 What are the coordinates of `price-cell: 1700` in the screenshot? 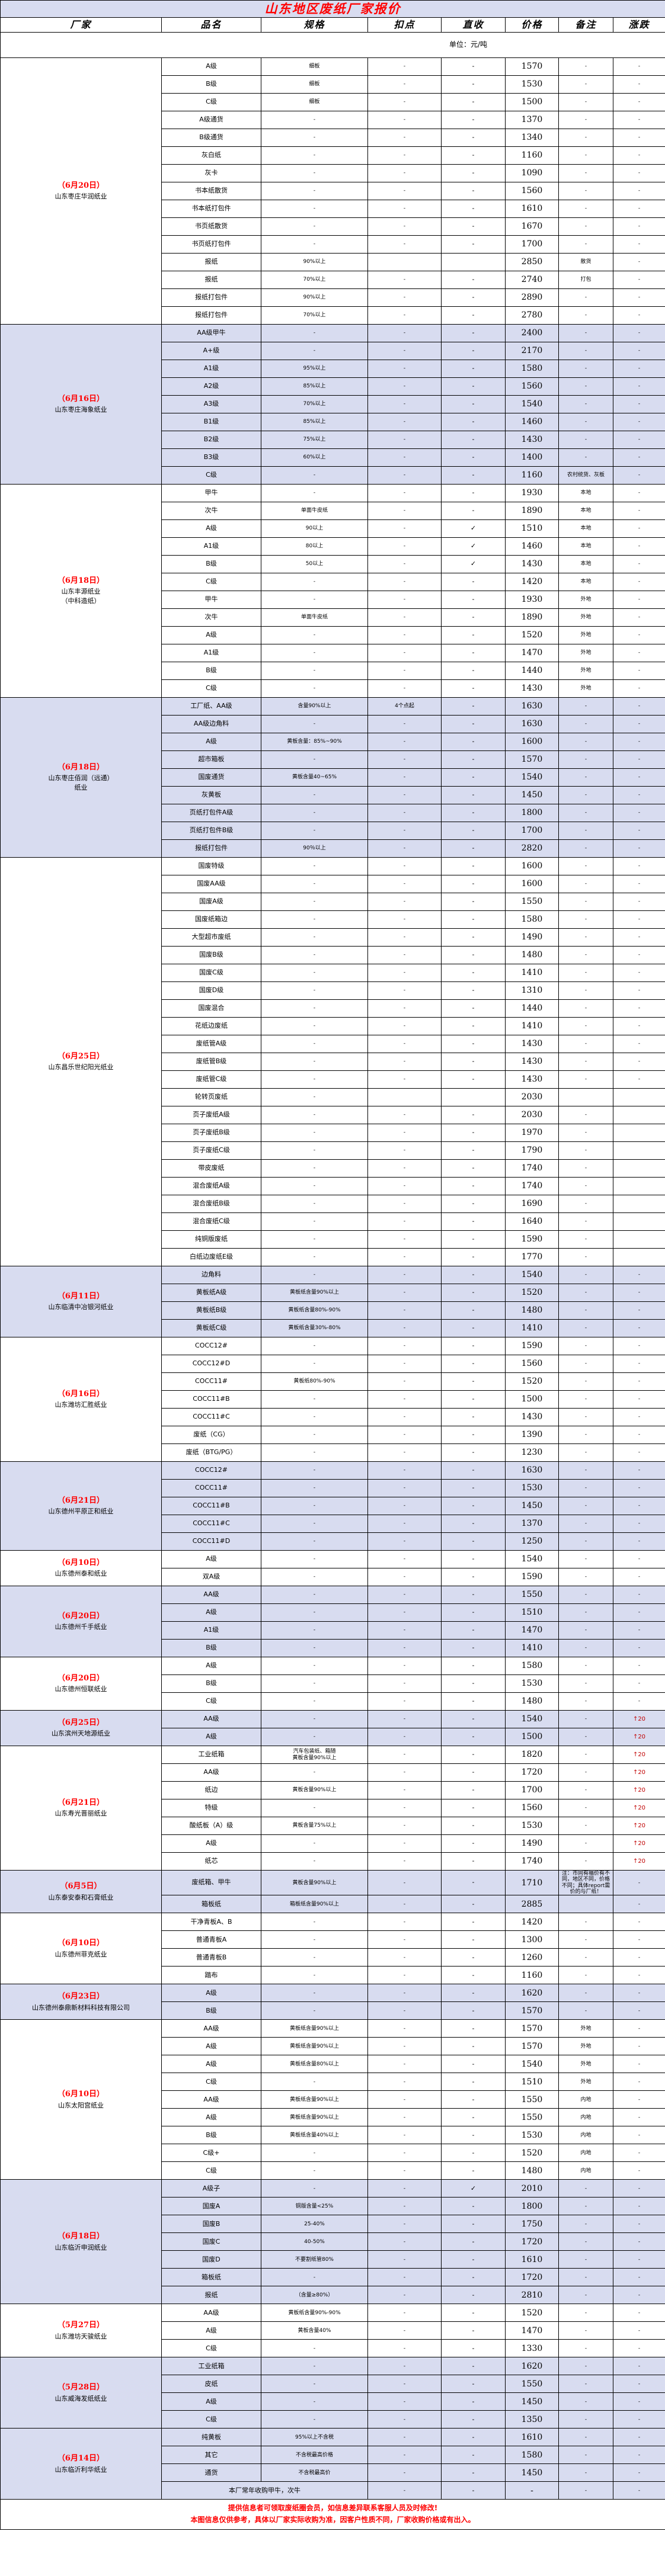 It's located at (532, 245).